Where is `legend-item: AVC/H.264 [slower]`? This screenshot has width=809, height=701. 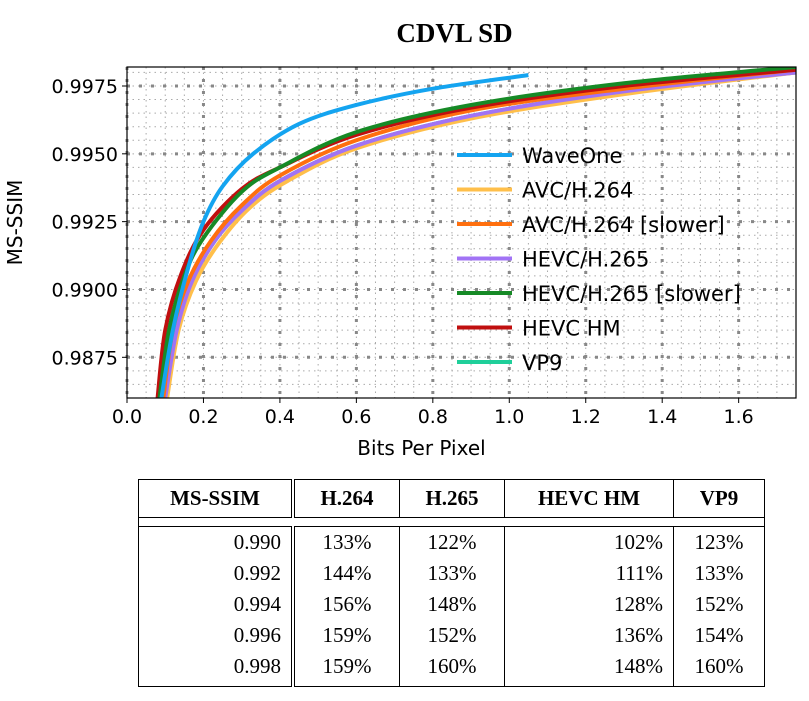
legend-item: AVC/H.264 [slower] is located at coordinates (591, 225).